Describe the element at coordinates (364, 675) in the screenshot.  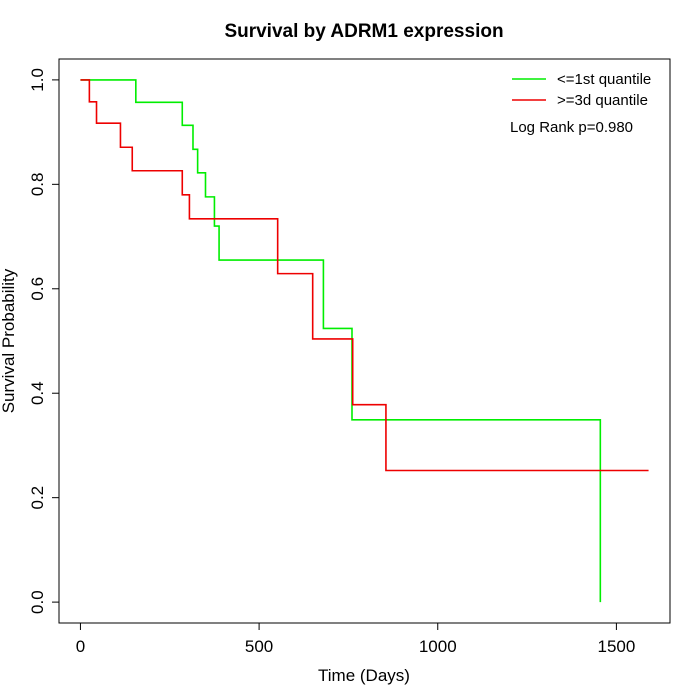
I see `x-axis-label: Time (Days)` at that location.